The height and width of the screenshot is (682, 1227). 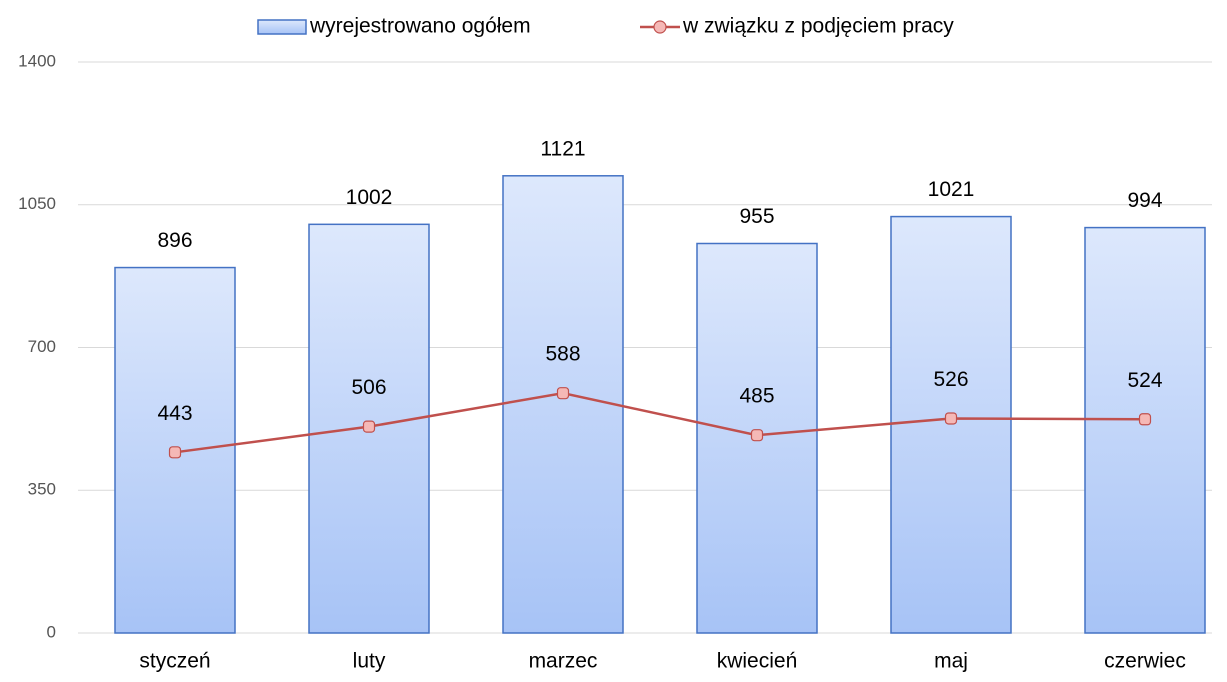 I want to click on data-label: 443, so click(x=174, y=413).